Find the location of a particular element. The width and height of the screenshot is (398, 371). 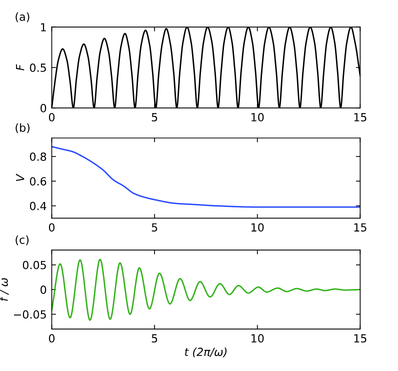

text: (c) is located at coordinates (22, 240).